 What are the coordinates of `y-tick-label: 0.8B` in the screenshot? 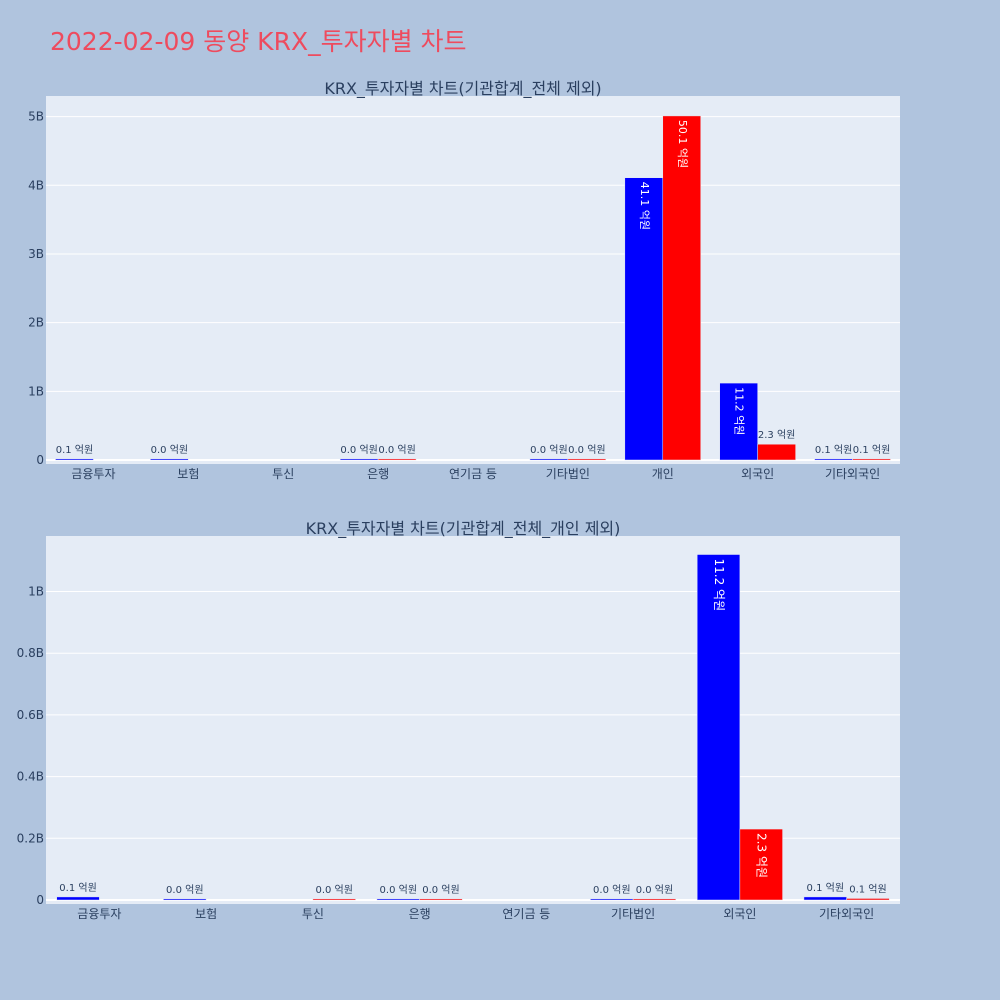 It's located at (30, 653).